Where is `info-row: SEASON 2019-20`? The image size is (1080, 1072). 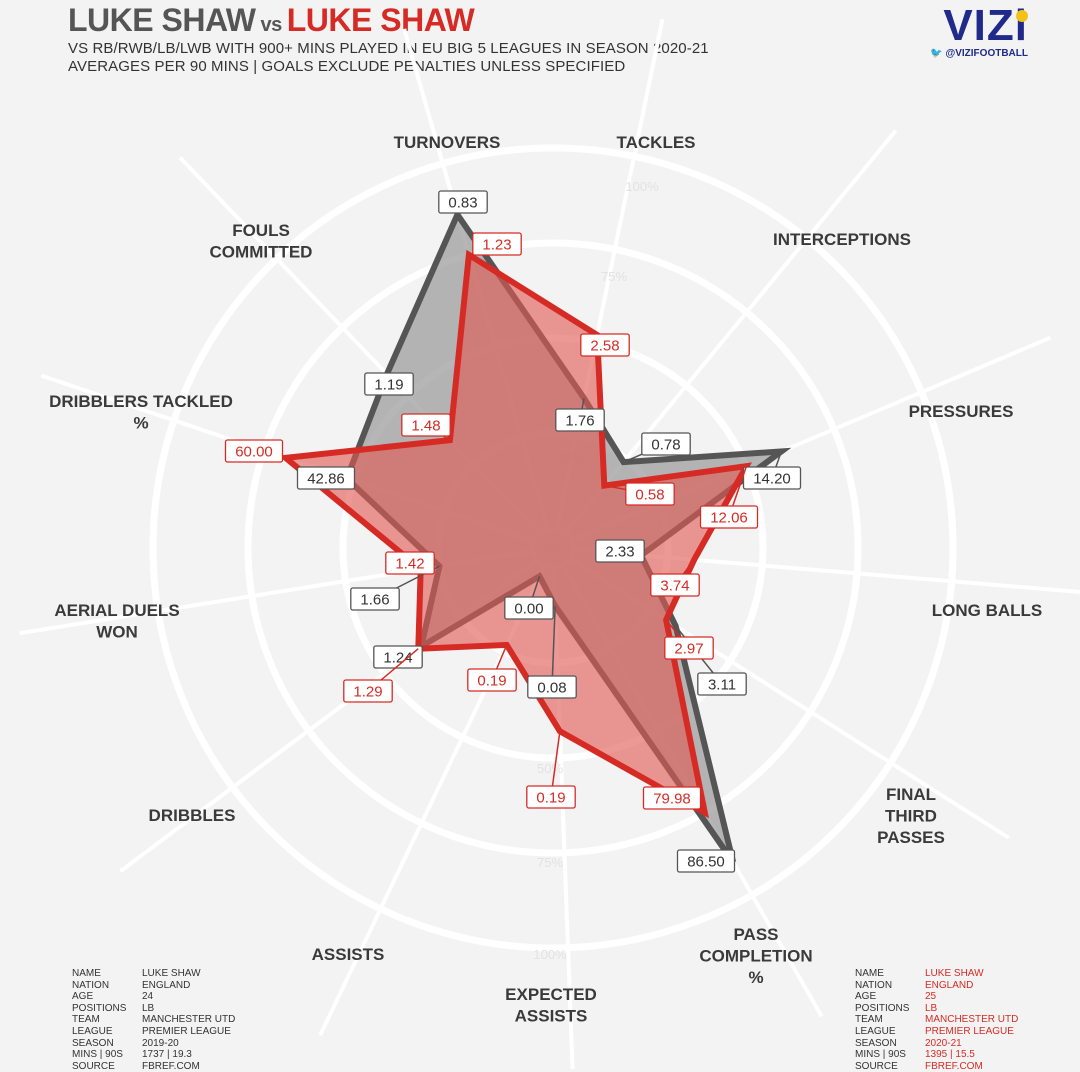 info-row: SEASON 2019-20 is located at coordinates (153, 1044).